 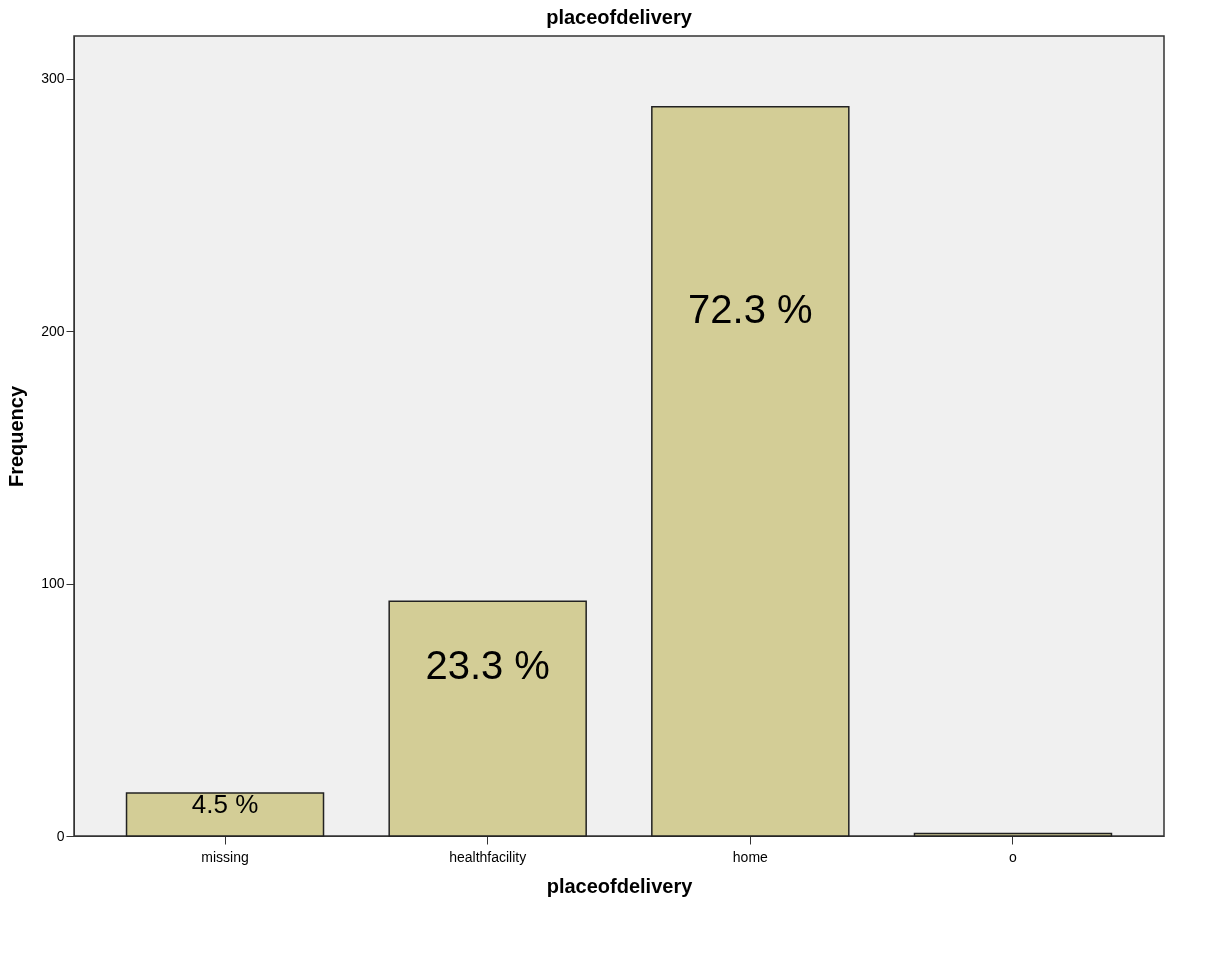 I want to click on y-tick-label: 100, so click(x=53, y=583).